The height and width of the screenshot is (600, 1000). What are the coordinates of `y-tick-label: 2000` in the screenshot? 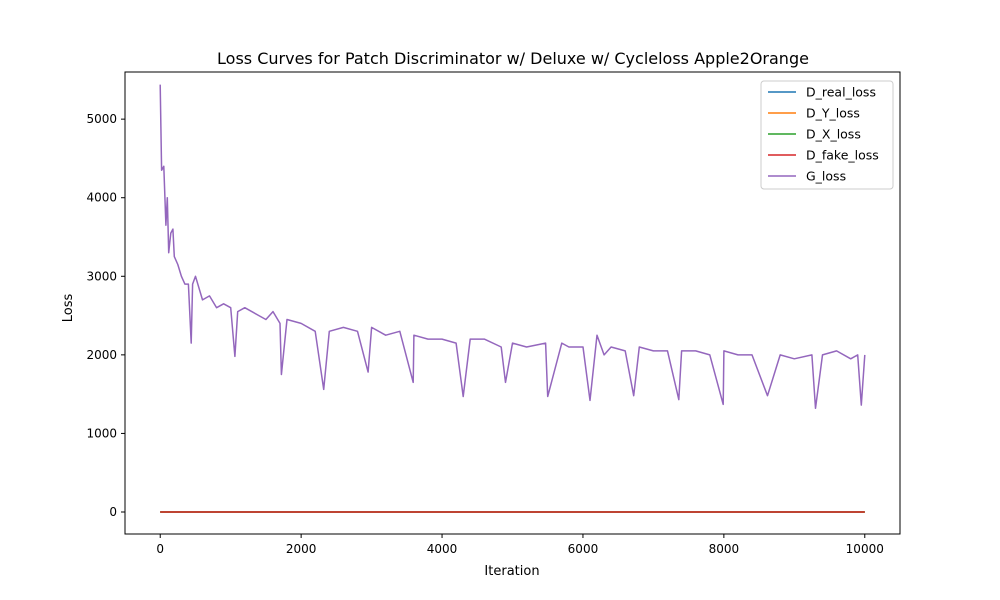 It's located at (101, 355).